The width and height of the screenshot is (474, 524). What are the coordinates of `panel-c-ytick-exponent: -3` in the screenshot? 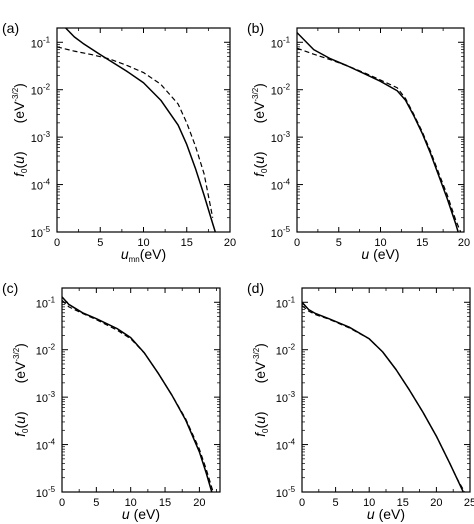 It's located at (52, 394).